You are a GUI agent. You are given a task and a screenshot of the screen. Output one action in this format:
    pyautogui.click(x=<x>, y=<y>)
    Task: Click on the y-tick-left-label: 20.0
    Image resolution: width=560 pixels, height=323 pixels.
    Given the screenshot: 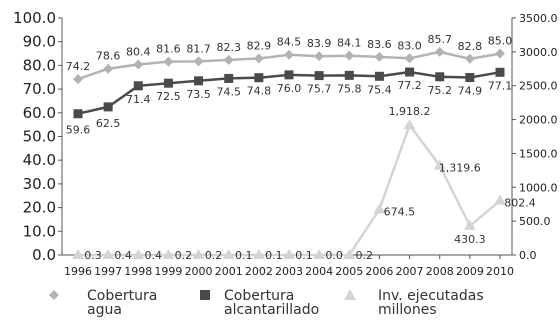 What is the action you would take?
    pyautogui.click(x=39, y=208)
    